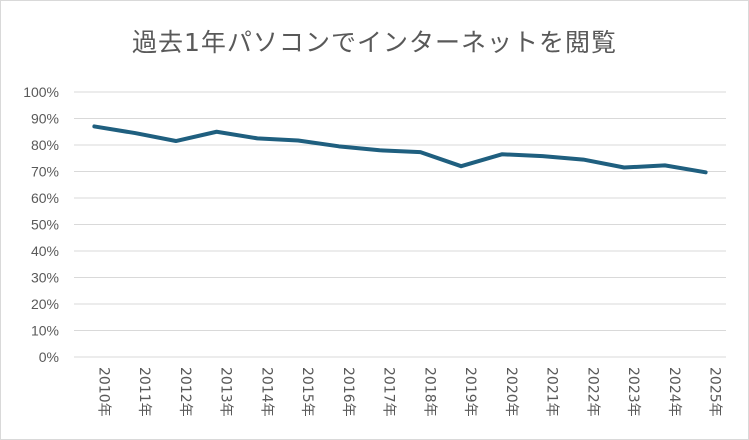 This screenshot has width=749, height=440. What do you see at coordinates (511, 392) in the screenshot?
I see `x-tick-label: 2020年` at bounding box center [511, 392].